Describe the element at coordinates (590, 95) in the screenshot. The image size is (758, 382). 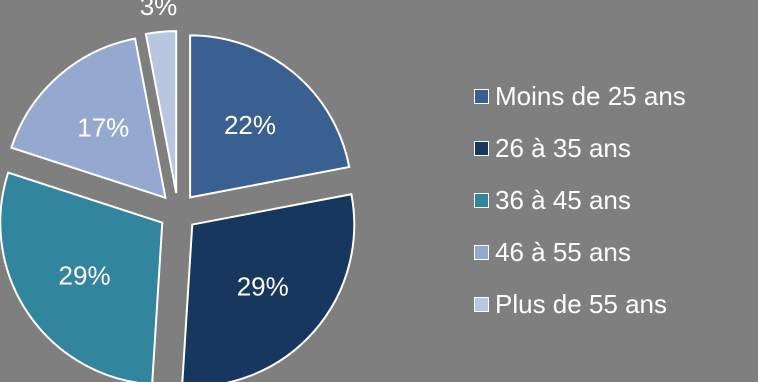
I see `legend-label-moins-de-25: Moins de 25 ans` at that location.